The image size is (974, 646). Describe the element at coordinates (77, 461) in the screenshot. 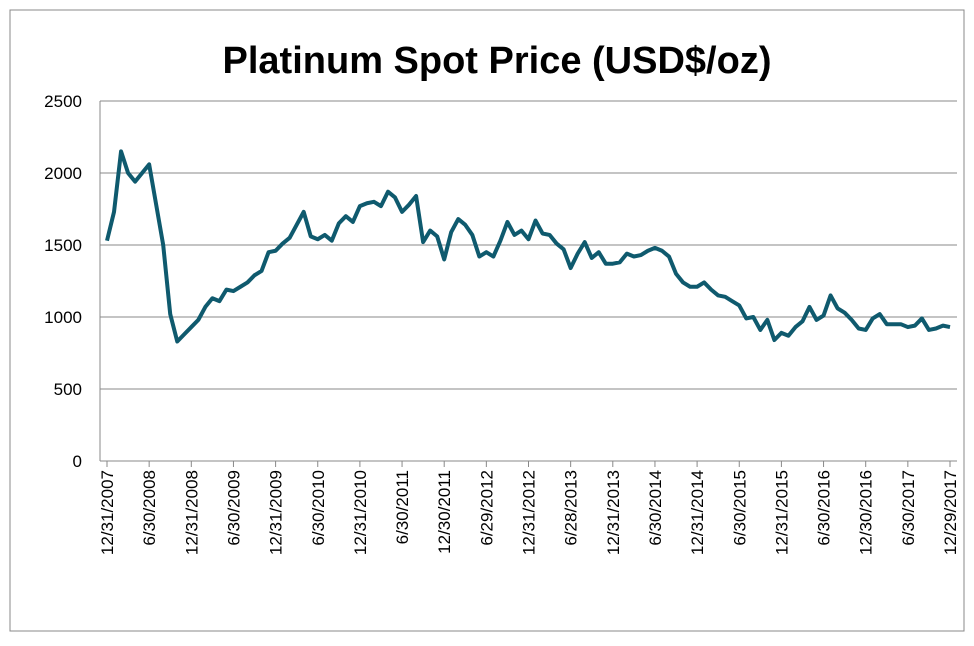

I see `y-tick-label: 0` at that location.